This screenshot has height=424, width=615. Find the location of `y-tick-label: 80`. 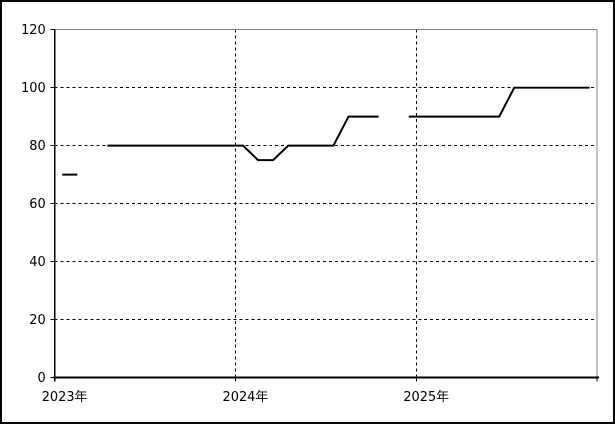

y-tick-label: 80 is located at coordinates (37, 146).